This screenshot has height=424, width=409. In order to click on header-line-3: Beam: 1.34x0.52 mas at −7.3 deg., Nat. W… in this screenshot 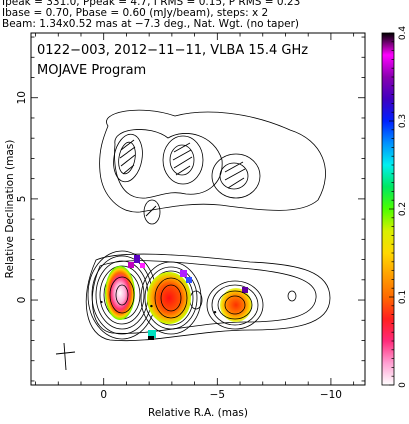, I will do `click(151, 24)`.